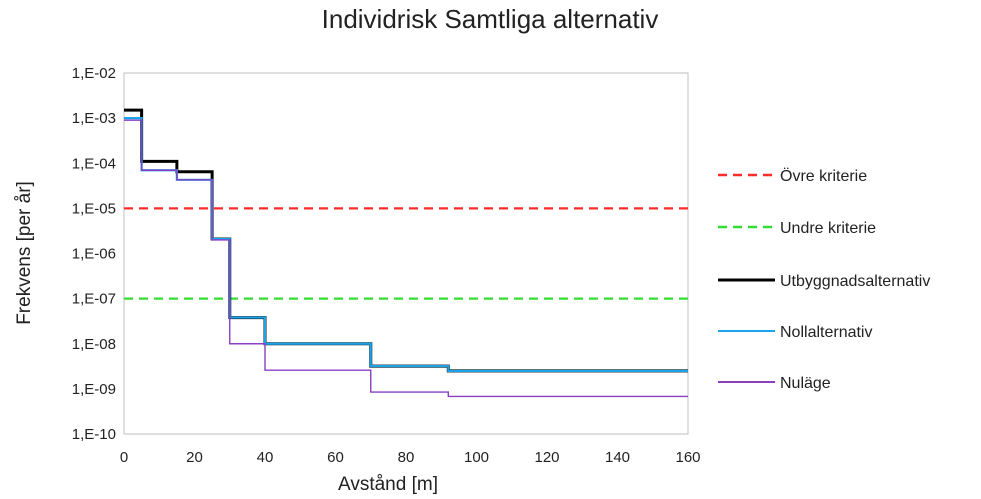  Describe the element at coordinates (94, 118) in the screenshot. I see `y-tick-label: 1,E-03` at that location.